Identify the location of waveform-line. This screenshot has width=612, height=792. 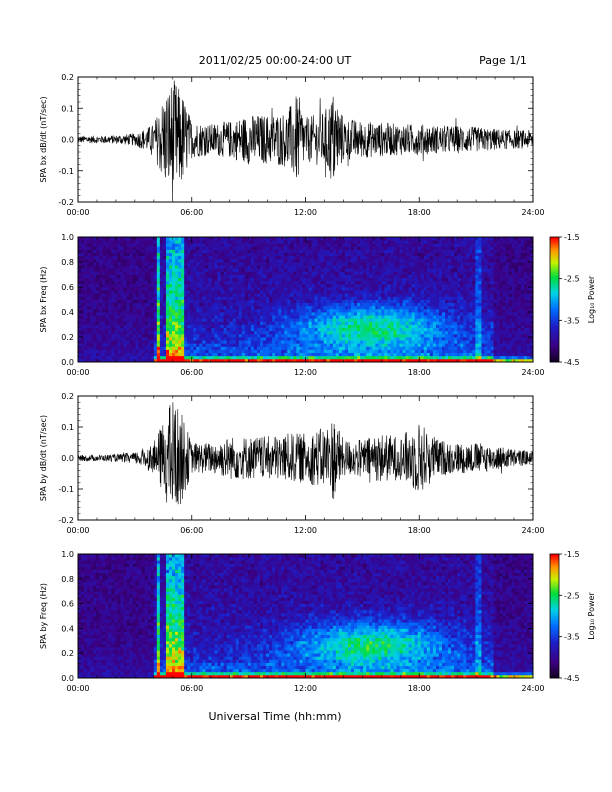
(305, 453).